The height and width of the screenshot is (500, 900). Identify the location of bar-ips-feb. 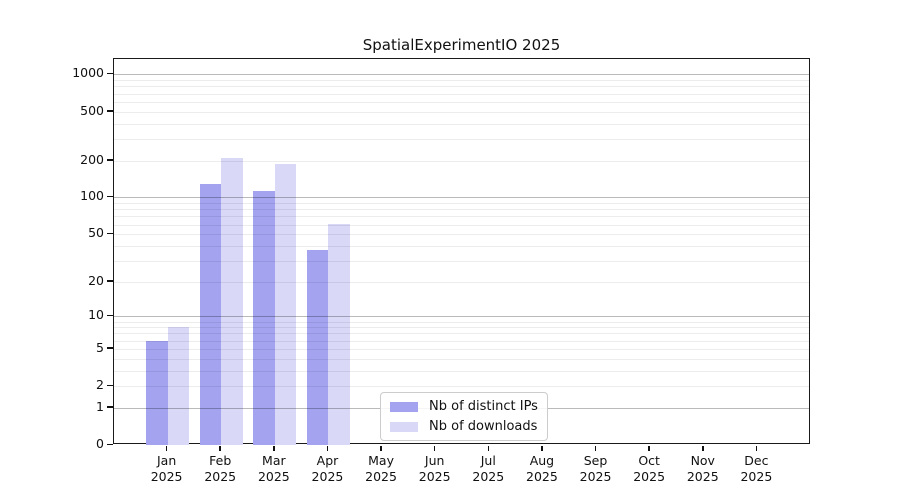
(210, 314).